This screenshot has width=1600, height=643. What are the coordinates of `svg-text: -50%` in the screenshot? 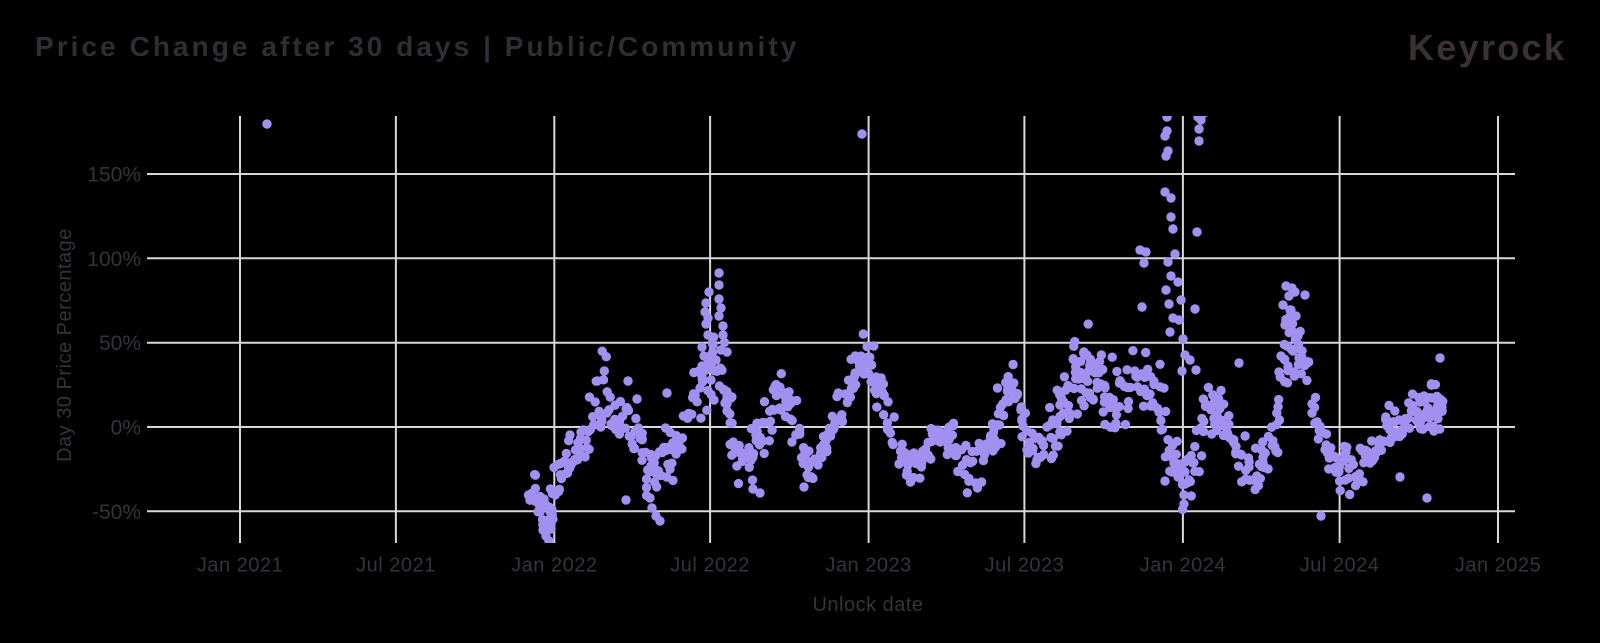 It's located at (116, 512).